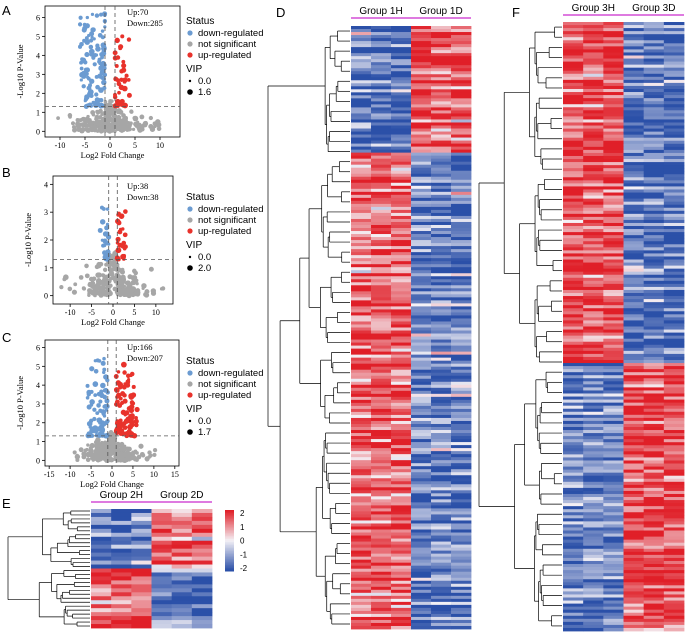 This screenshot has height=641, width=685. I want to click on x-tick-label: 0, so click(110, 145).